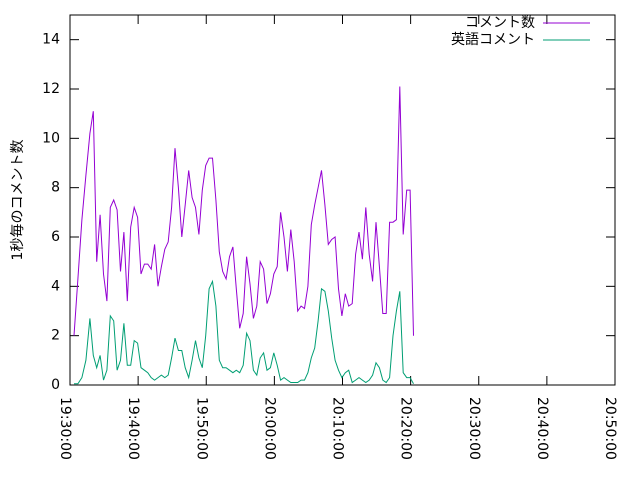 The width and height of the screenshot is (640, 480). Describe the element at coordinates (55, 385) in the screenshot. I see `y-tick-label: 0` at that location.